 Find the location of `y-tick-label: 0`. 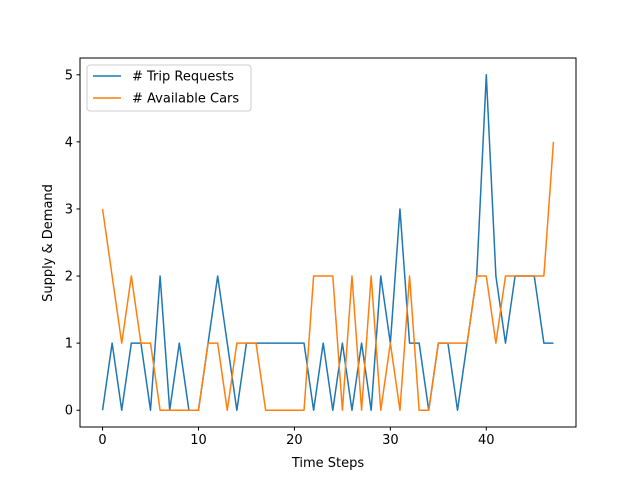

y-tick-label: 0 is located at coordinates (69, 411).